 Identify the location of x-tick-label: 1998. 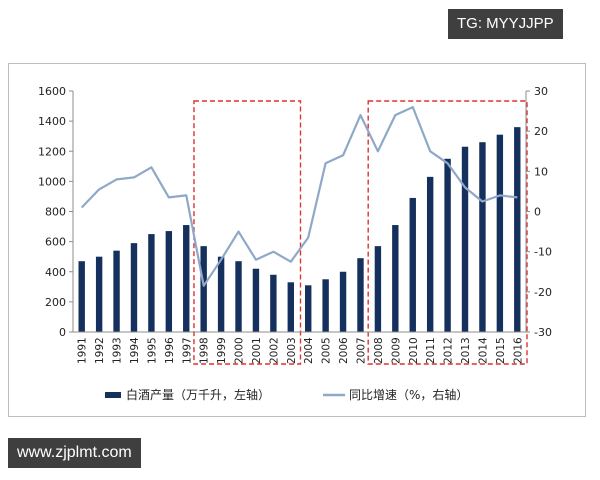
(205, 350).